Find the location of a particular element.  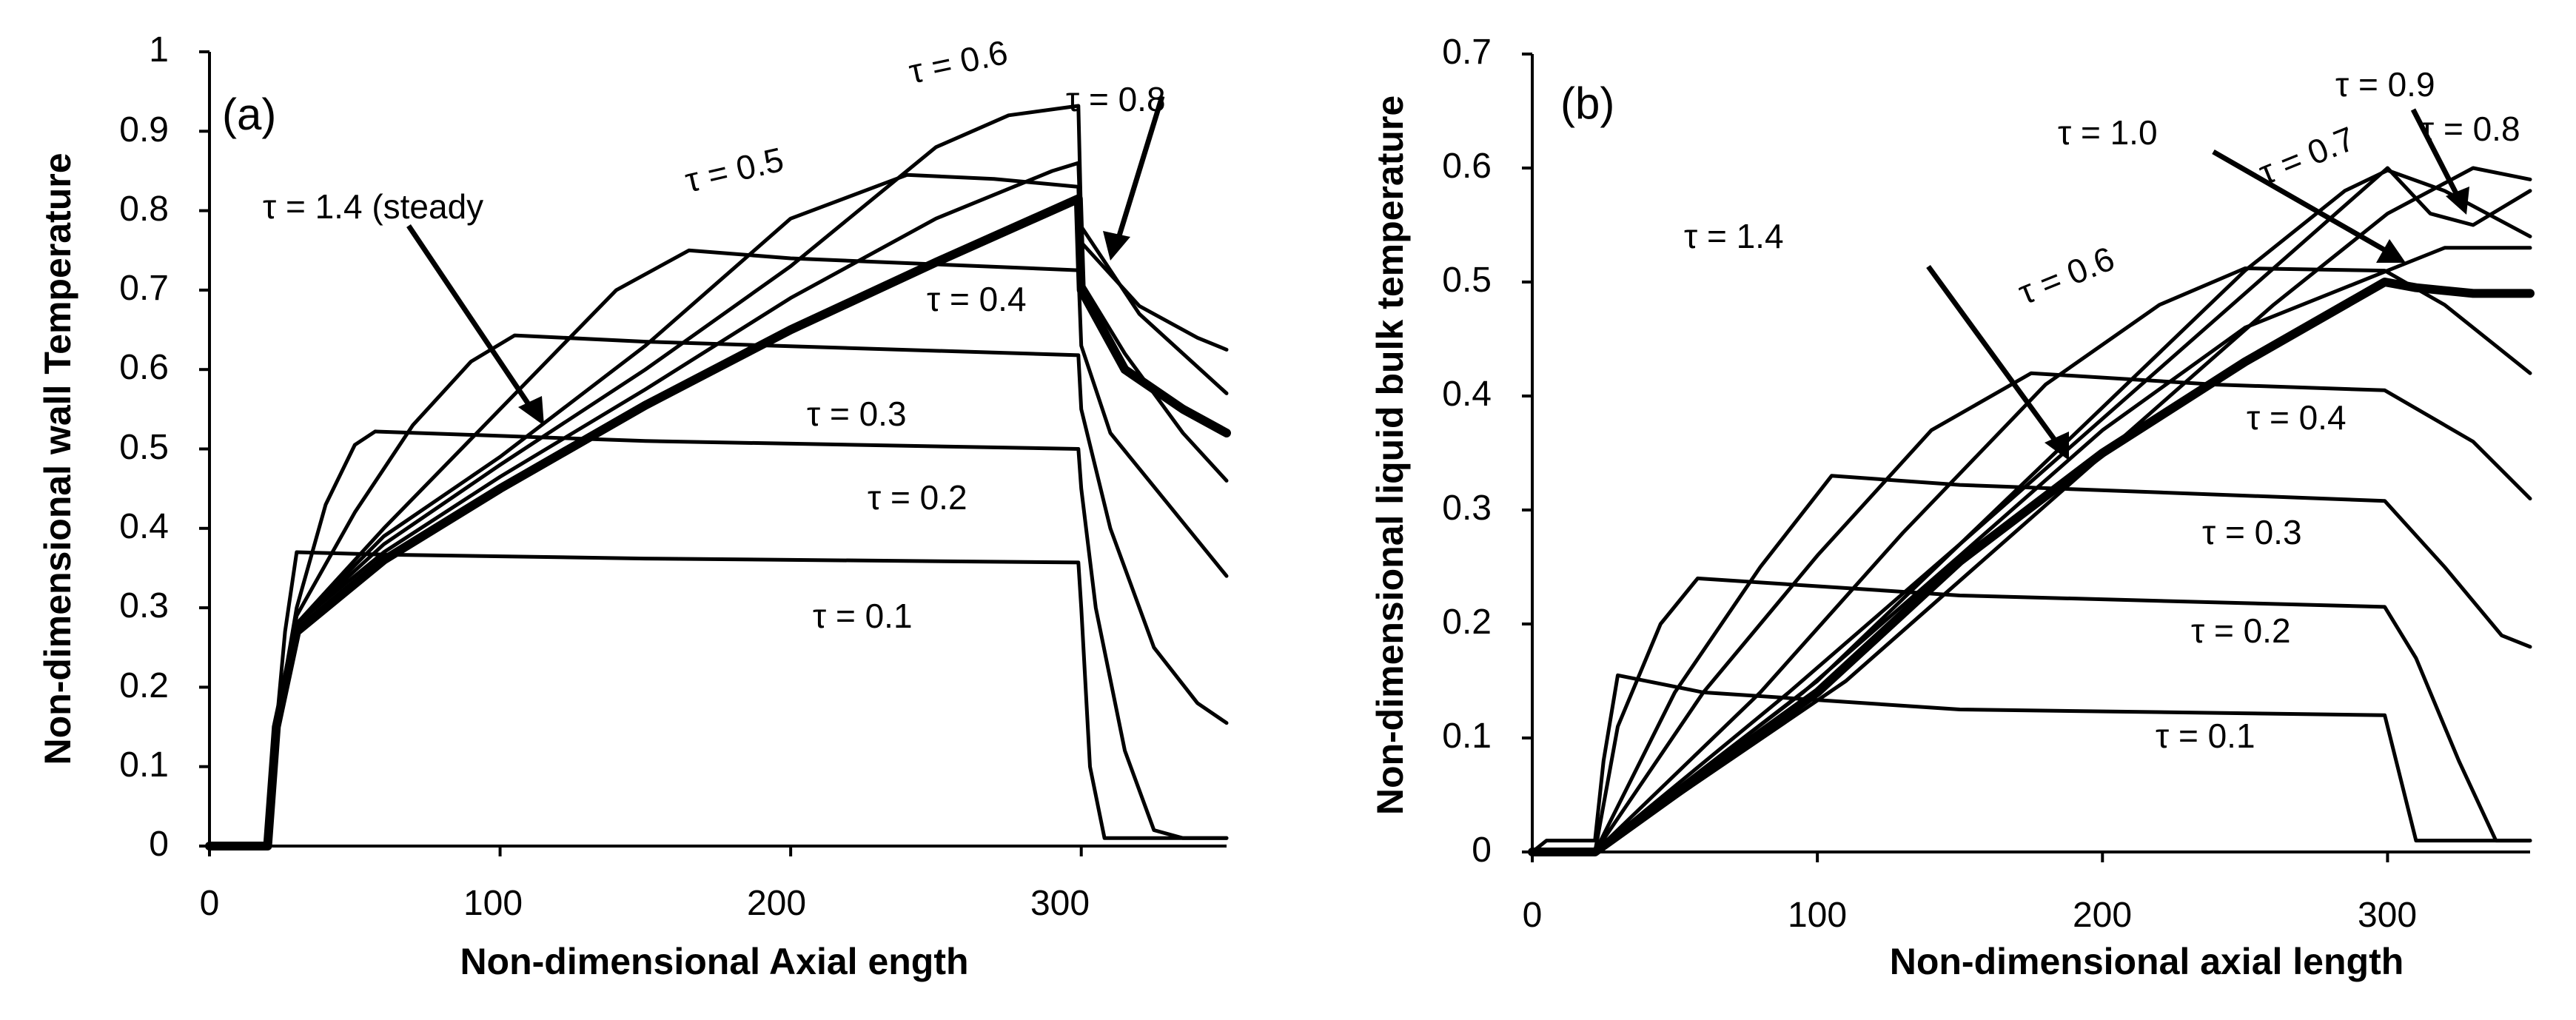

panel-b-y-tick: 0.2 is located at coordinates (1467, 622).